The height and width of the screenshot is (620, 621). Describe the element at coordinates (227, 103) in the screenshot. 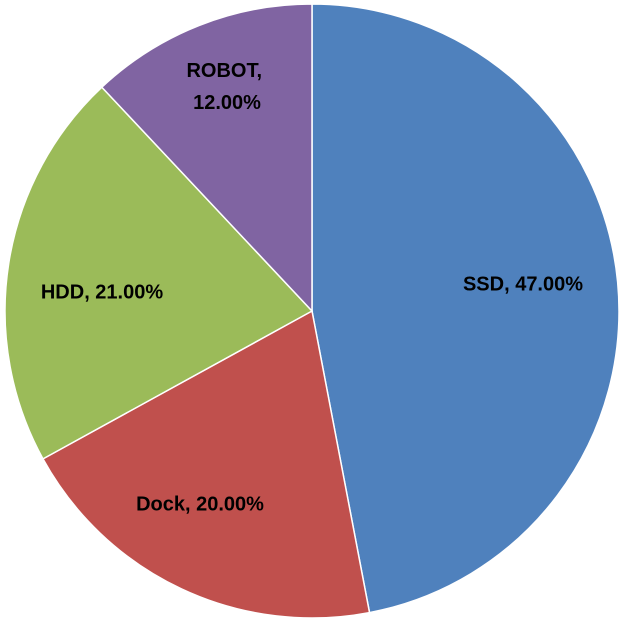

I see `data-label-line: 12.00%` at that location.